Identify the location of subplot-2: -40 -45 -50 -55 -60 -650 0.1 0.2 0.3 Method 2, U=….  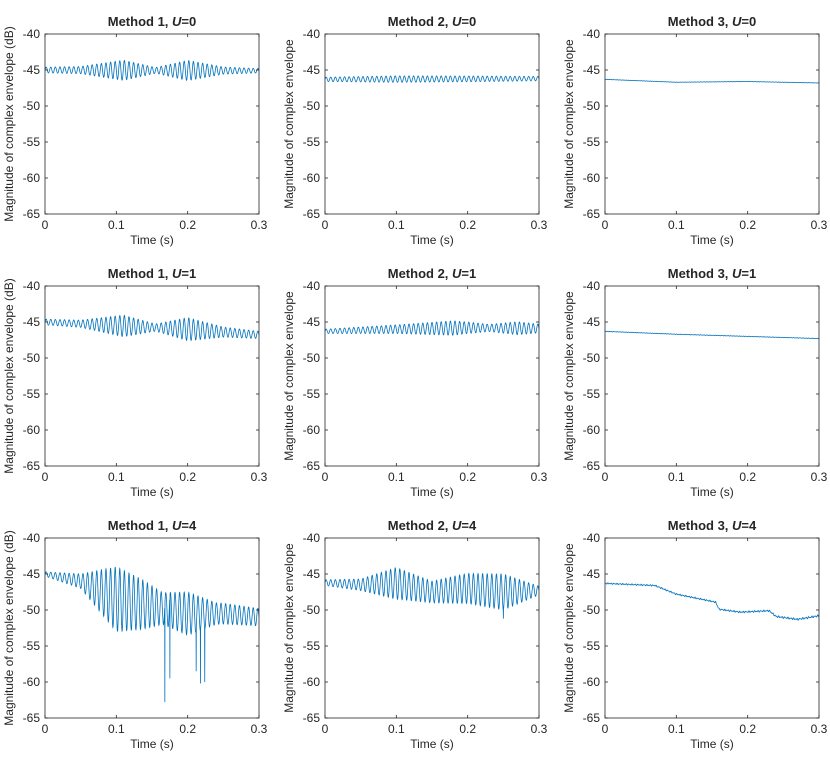
(415, 130).